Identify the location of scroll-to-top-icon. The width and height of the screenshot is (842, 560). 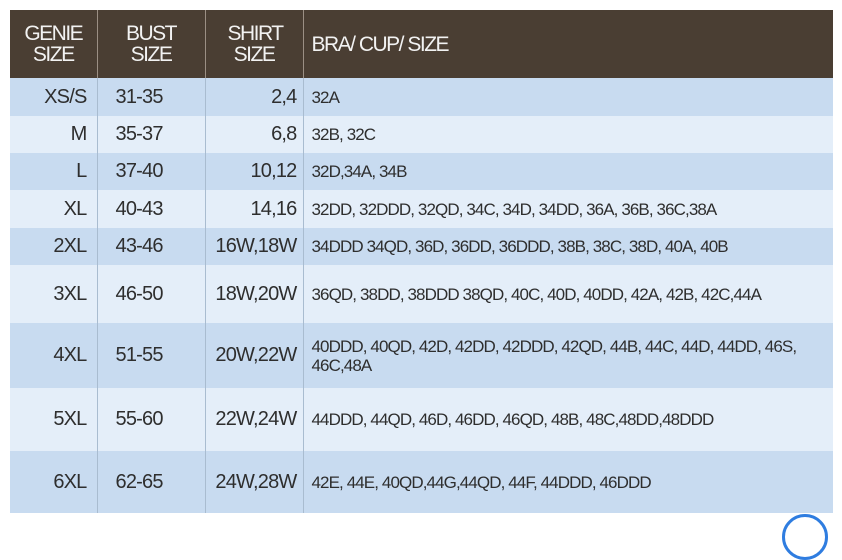
(805, 537).